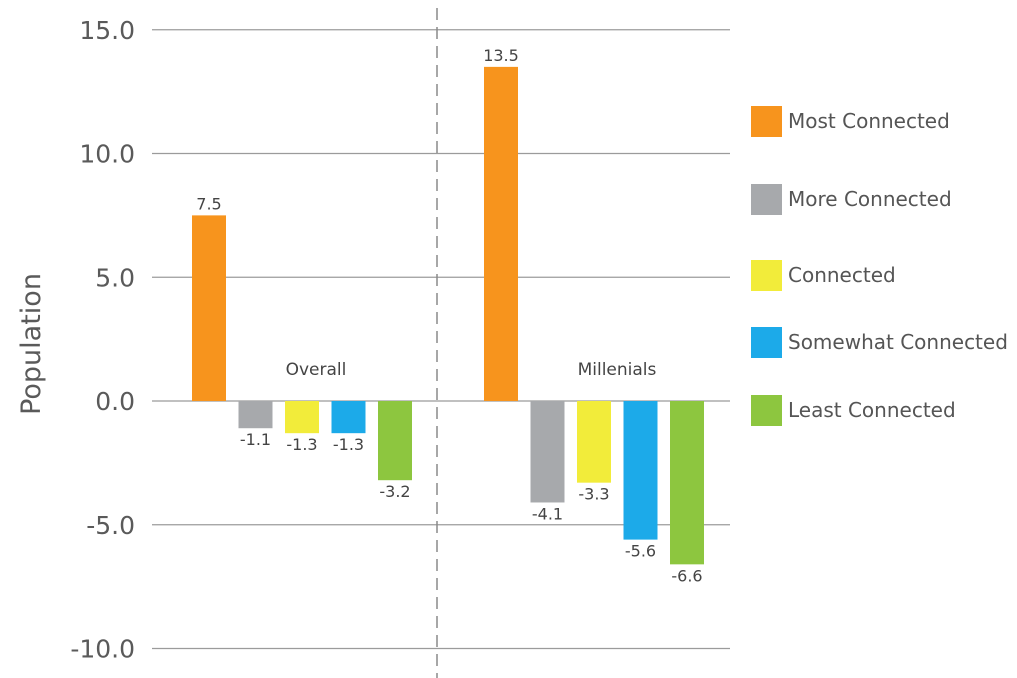  What do you see at coordinates (686, 575) in the screenshot?
I see `data-label: -6.6` at bounding box center [686, 575].